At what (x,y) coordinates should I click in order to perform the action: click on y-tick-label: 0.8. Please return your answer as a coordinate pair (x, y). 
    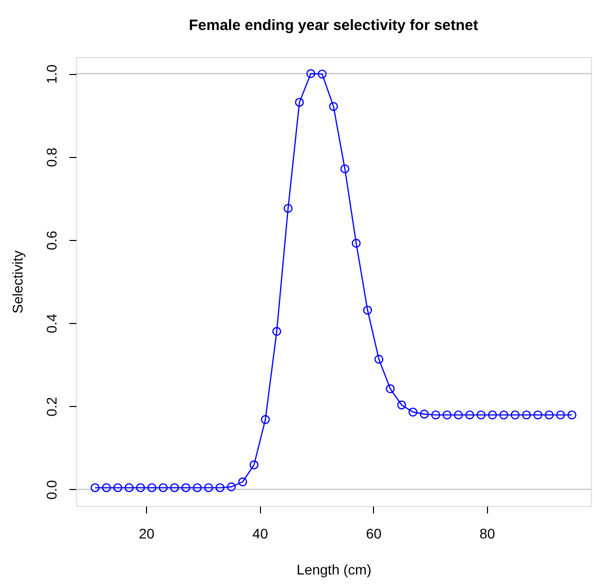
    Looking at the image, I should click on (52, 157).